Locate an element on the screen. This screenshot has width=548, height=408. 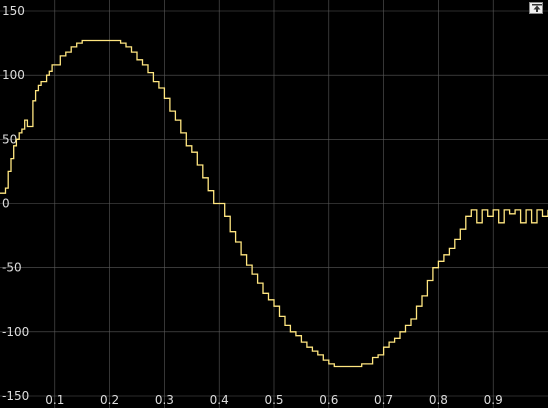
y-tick-label: 150 is located at coordinates (13, 11).